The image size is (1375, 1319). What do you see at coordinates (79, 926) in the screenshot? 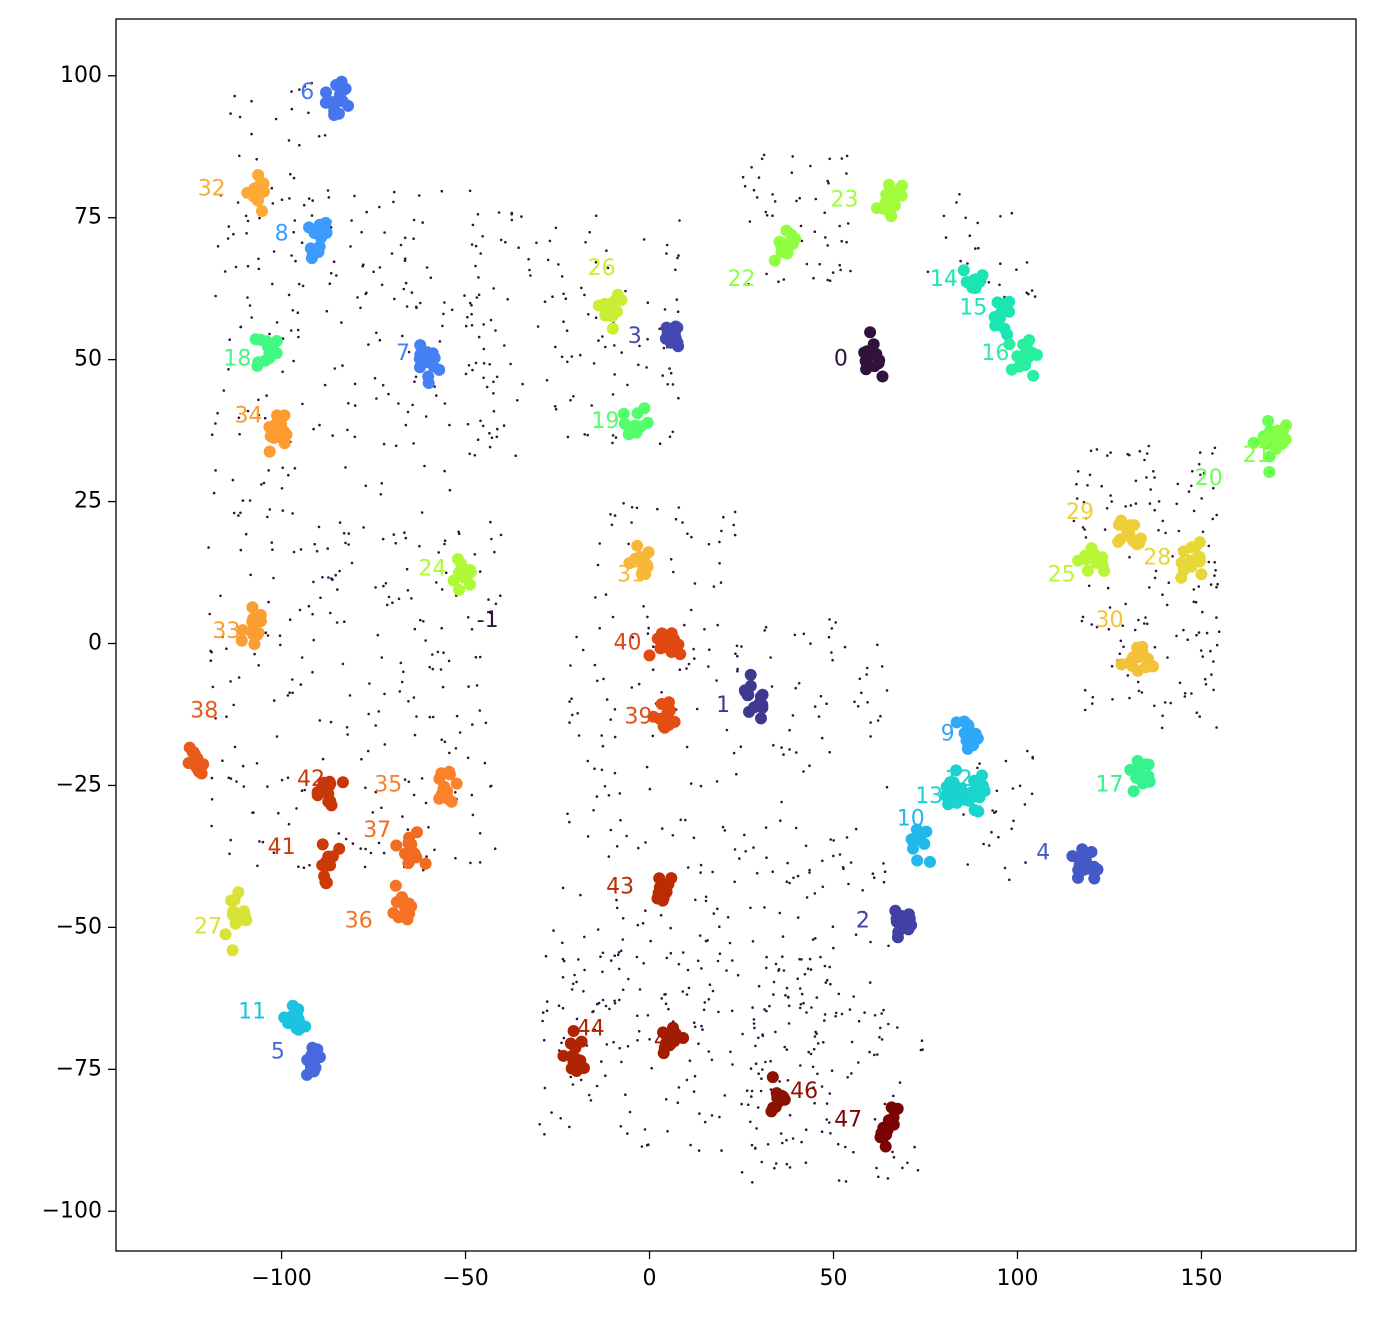
I see `y-tick-label: −50` at bounding box center [79, 926].